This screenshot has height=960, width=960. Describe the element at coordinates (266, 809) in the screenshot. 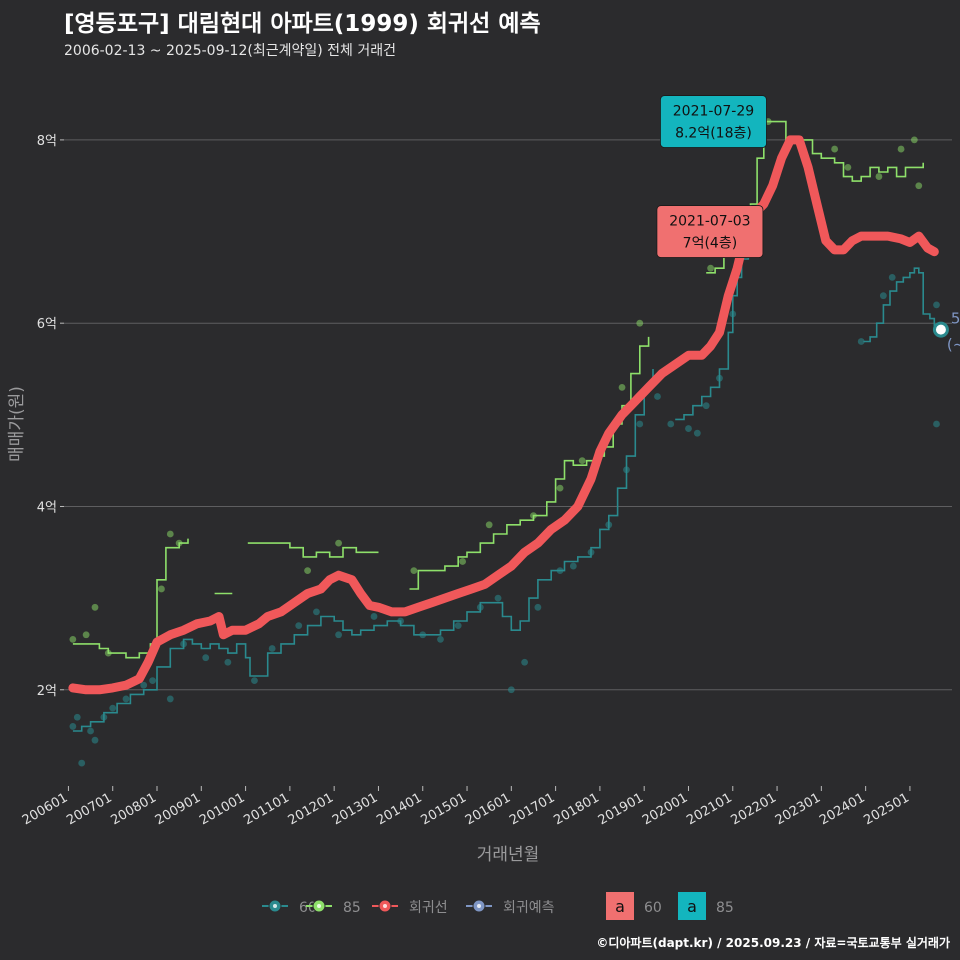

I see `x-tick-label: 201101` at that location.